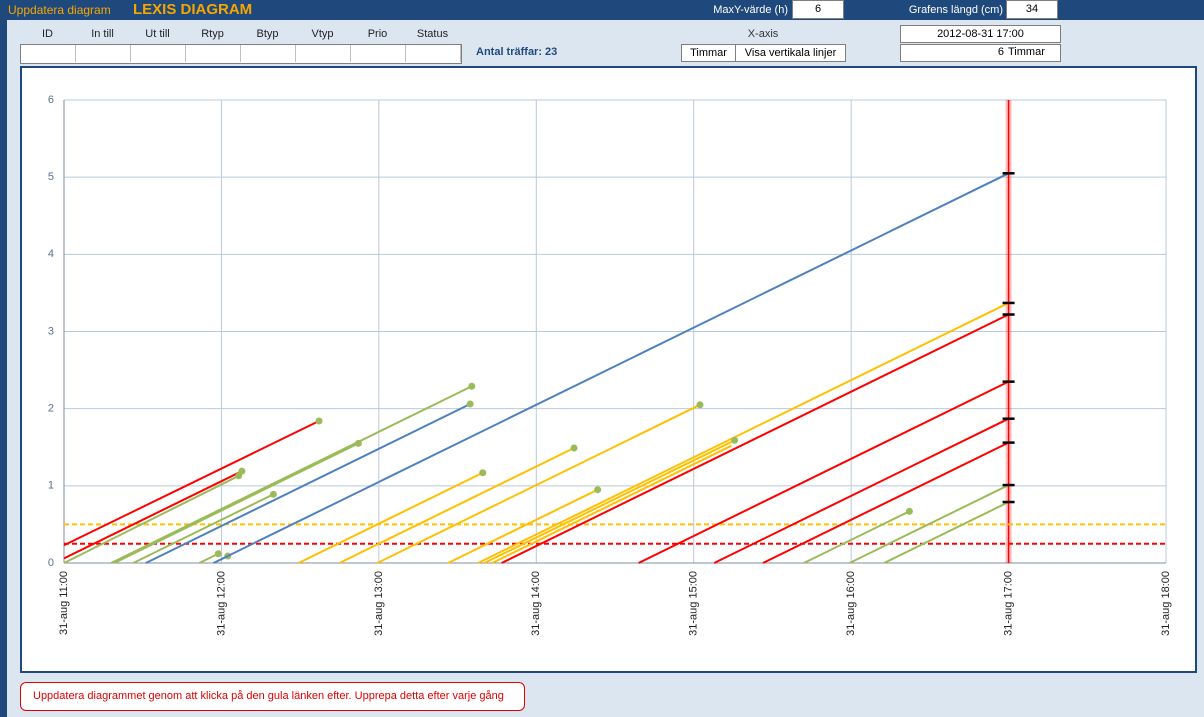 The width and height of the screenshot is (1204, 717). I want to click on x-tick-label: 31-aug 12:00, so click(221, 603).